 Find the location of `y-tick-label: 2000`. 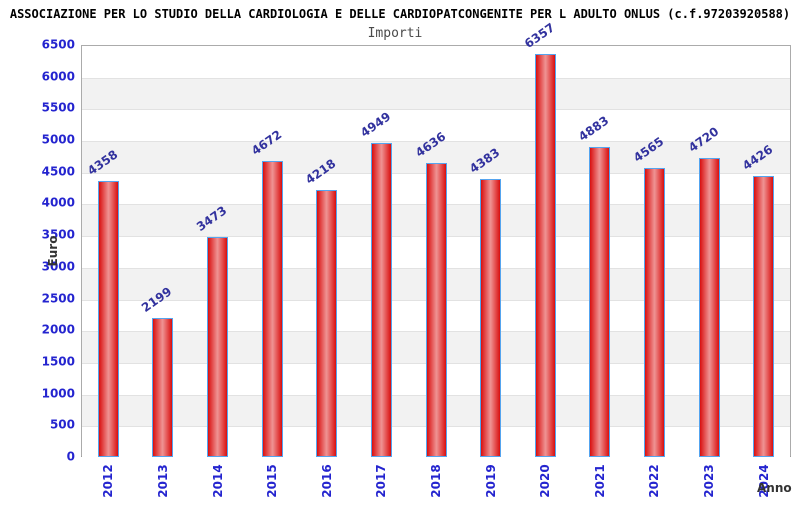

y-tick-label: 2000 is located at coordinates (58, 329).